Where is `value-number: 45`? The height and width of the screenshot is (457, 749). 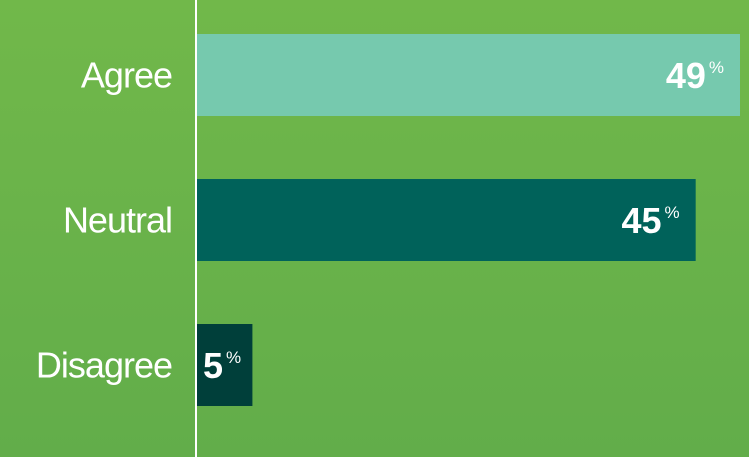 value-number: 45 is located at coordinates (642, 220).